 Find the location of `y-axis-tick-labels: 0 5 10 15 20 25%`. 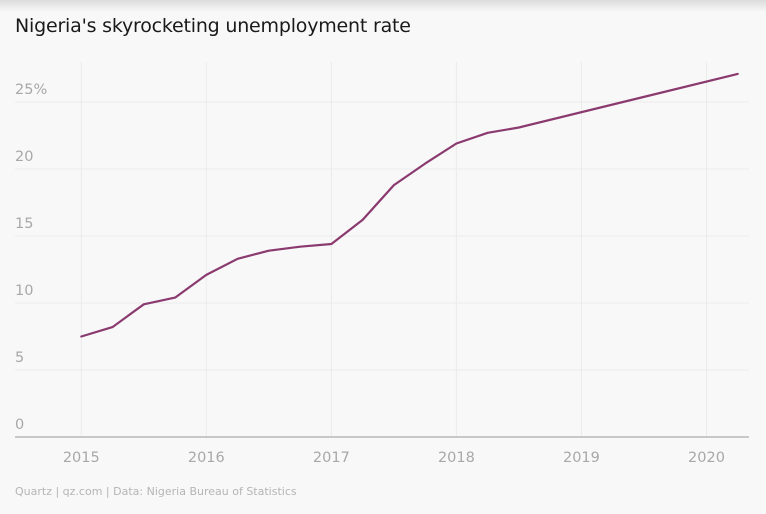

y-axis-tick-labels: 0 5 10 15 20 25% is located at coordinates (31, 257).